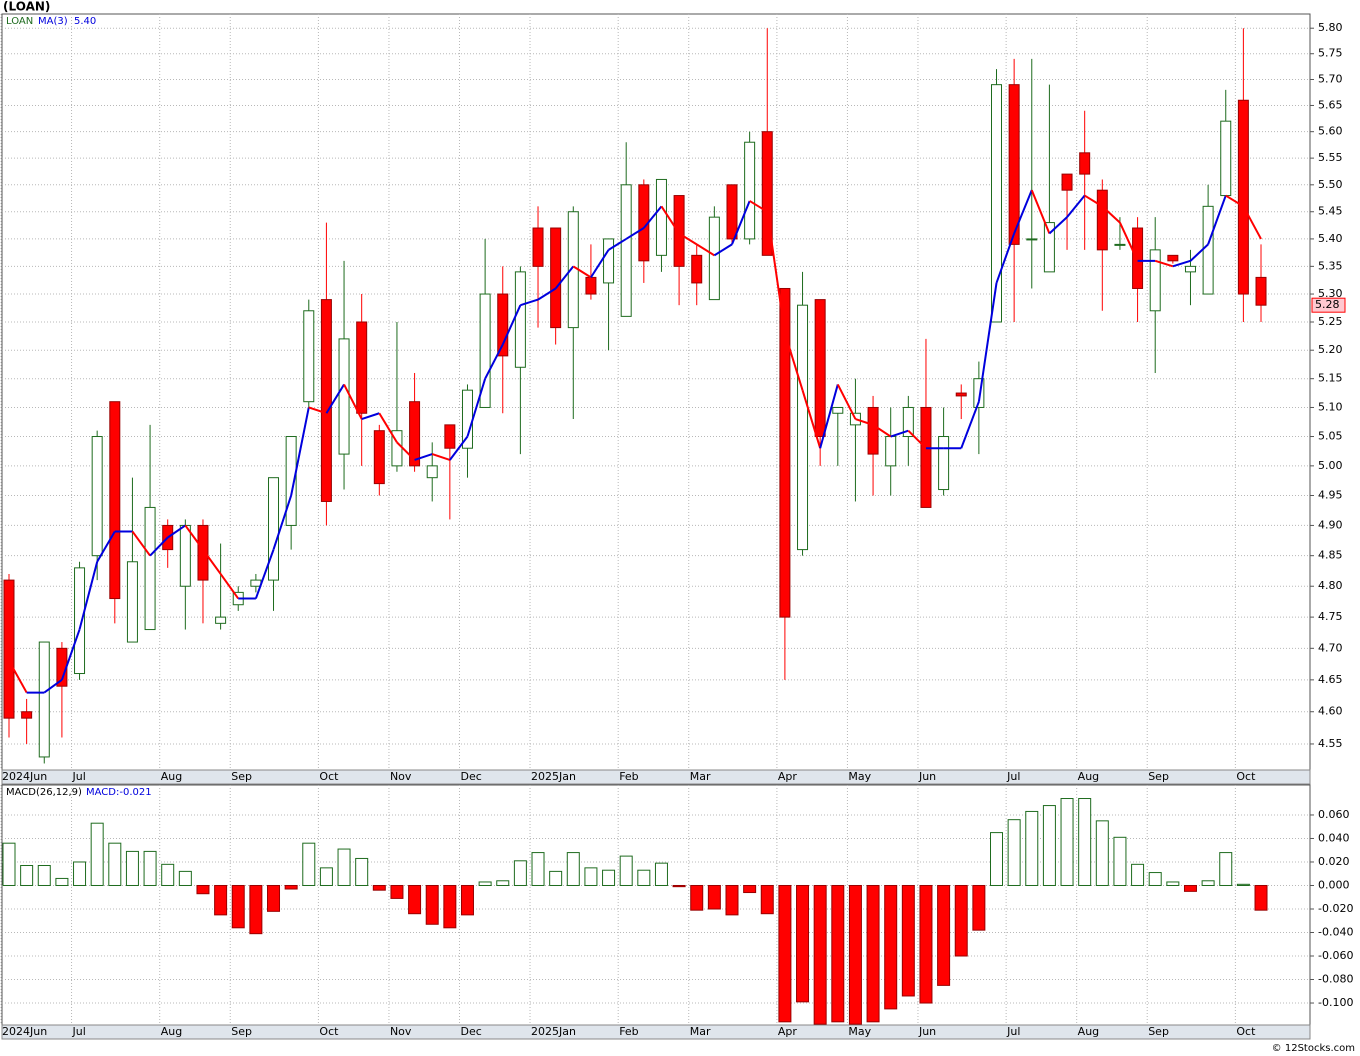 The height and width of the screenshot is (1056, 1360). I want to click on footer: © 12Stocks.com, so click(1313, 1048).